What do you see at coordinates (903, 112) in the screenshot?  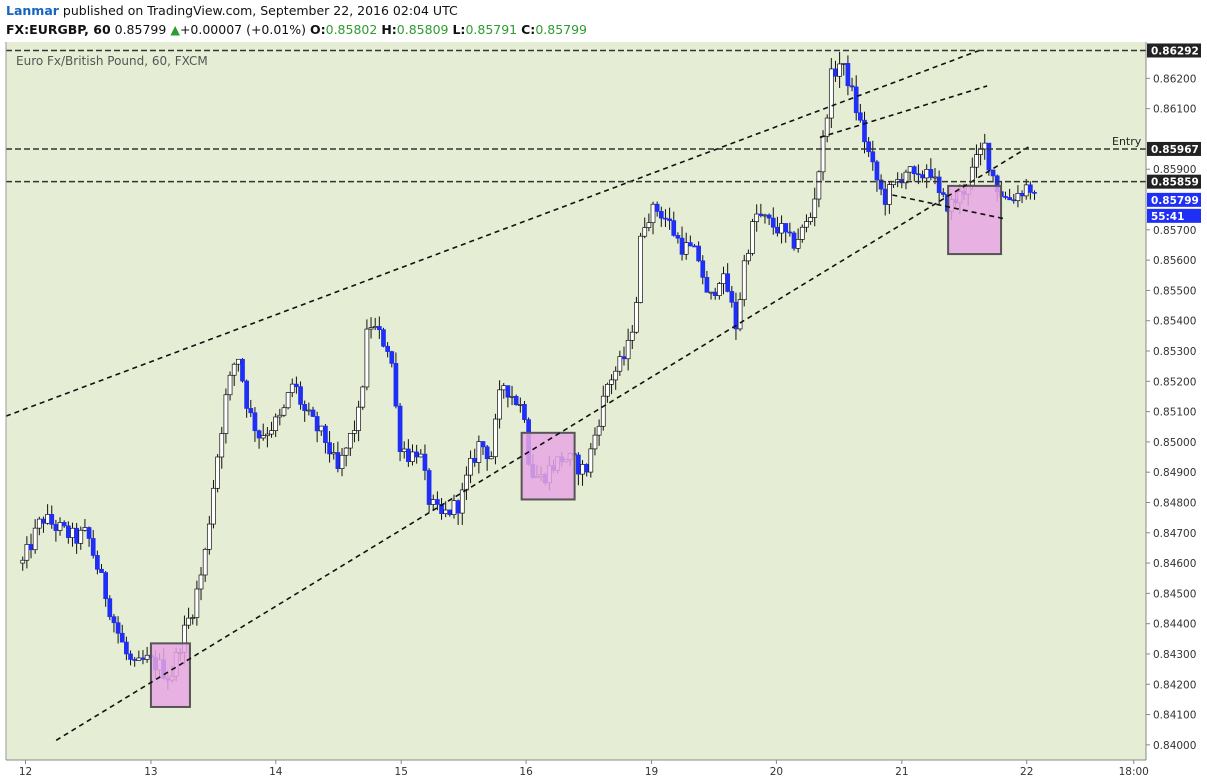 I see `inner-upper-line` at bounding box center [903, 112].